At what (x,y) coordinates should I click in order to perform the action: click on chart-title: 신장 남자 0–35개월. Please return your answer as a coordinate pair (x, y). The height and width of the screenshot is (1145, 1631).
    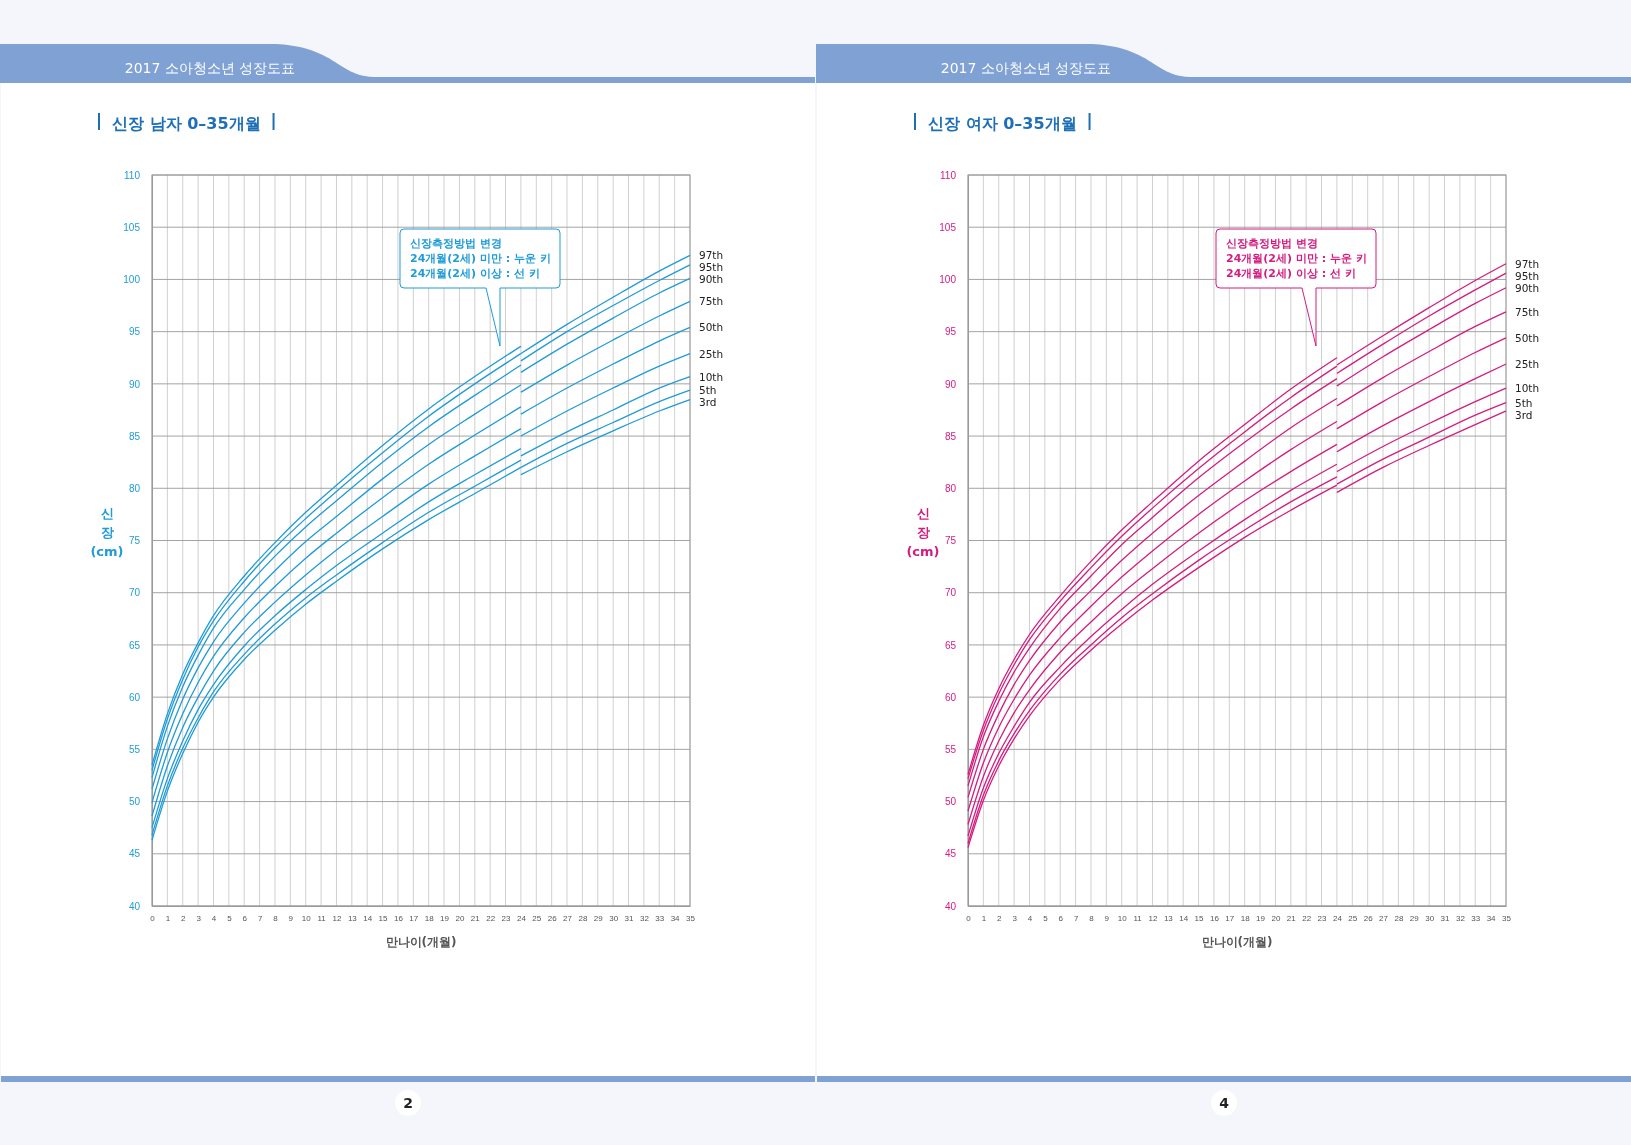
    Looking at the image, I should click on (186, 123).